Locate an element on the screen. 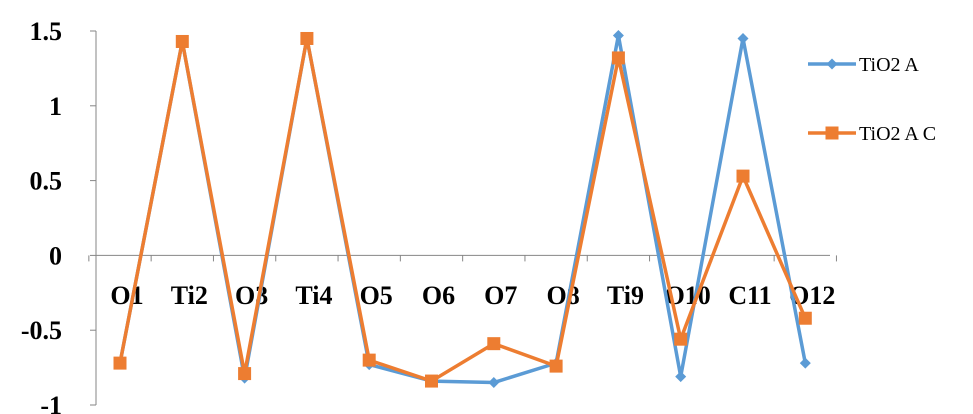 This screenshot has width=973, height=414. y-tick-label: 1.5 is located at coordinates (46, 31).